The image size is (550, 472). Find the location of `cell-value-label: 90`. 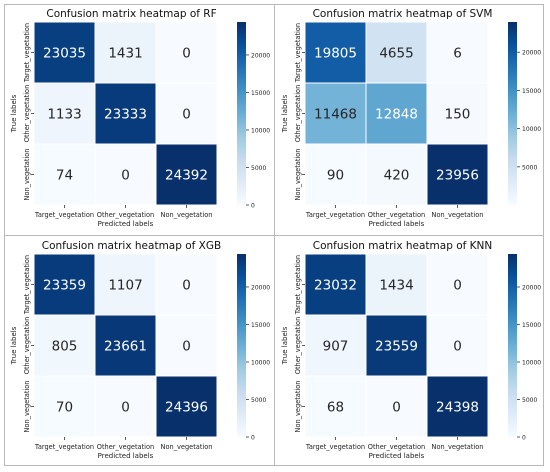

cell-value-label: 90 is located at coordinates (335, 176).